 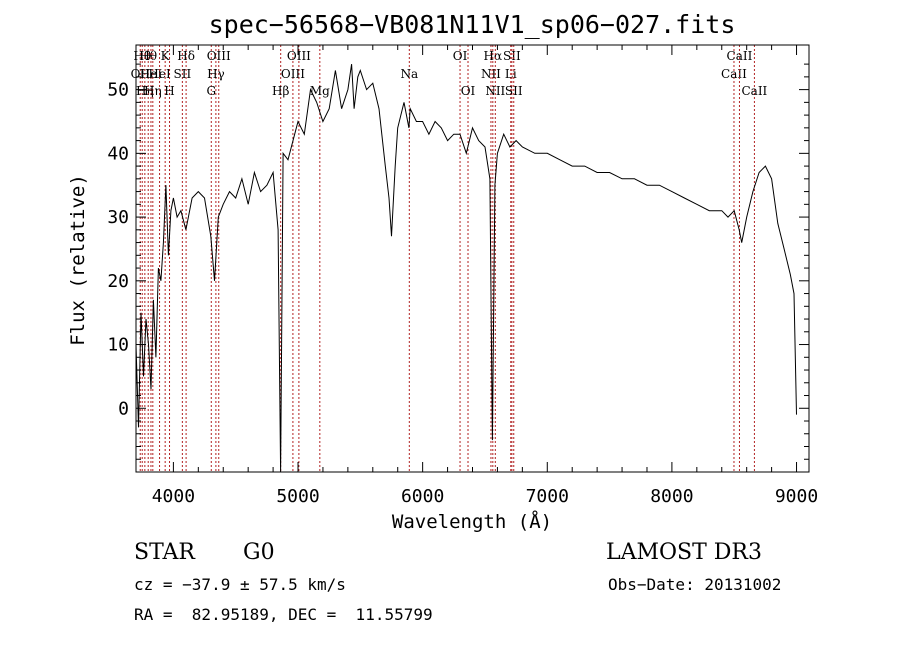 I want to click on y-tick-label: 50, so click(x=118, y=90).